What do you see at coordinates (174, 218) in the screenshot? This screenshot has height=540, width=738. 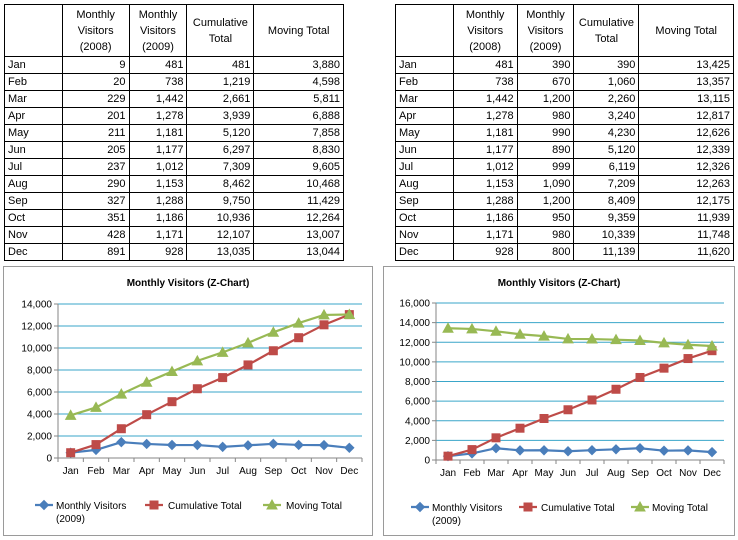 I see `table-row: Oct 351 1,186 10,936 12,264` at bounding box center [174, 218].